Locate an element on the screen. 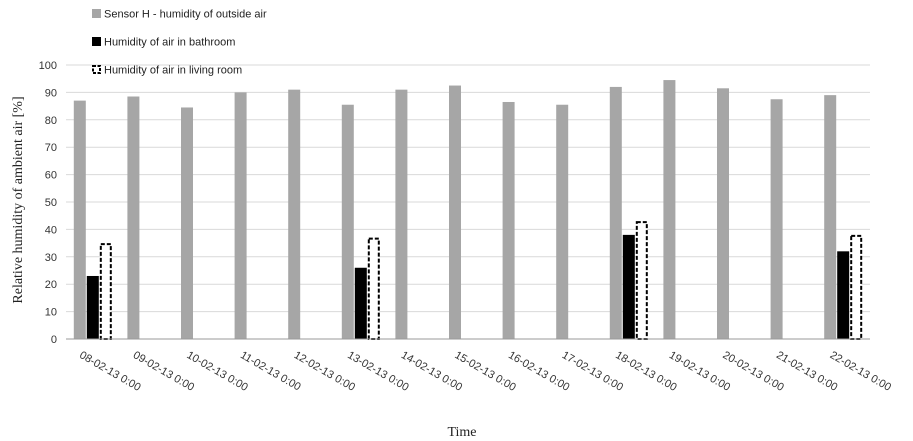  x-tick-label: 22-02-13 0:00 is located at coordinates (860, 371).